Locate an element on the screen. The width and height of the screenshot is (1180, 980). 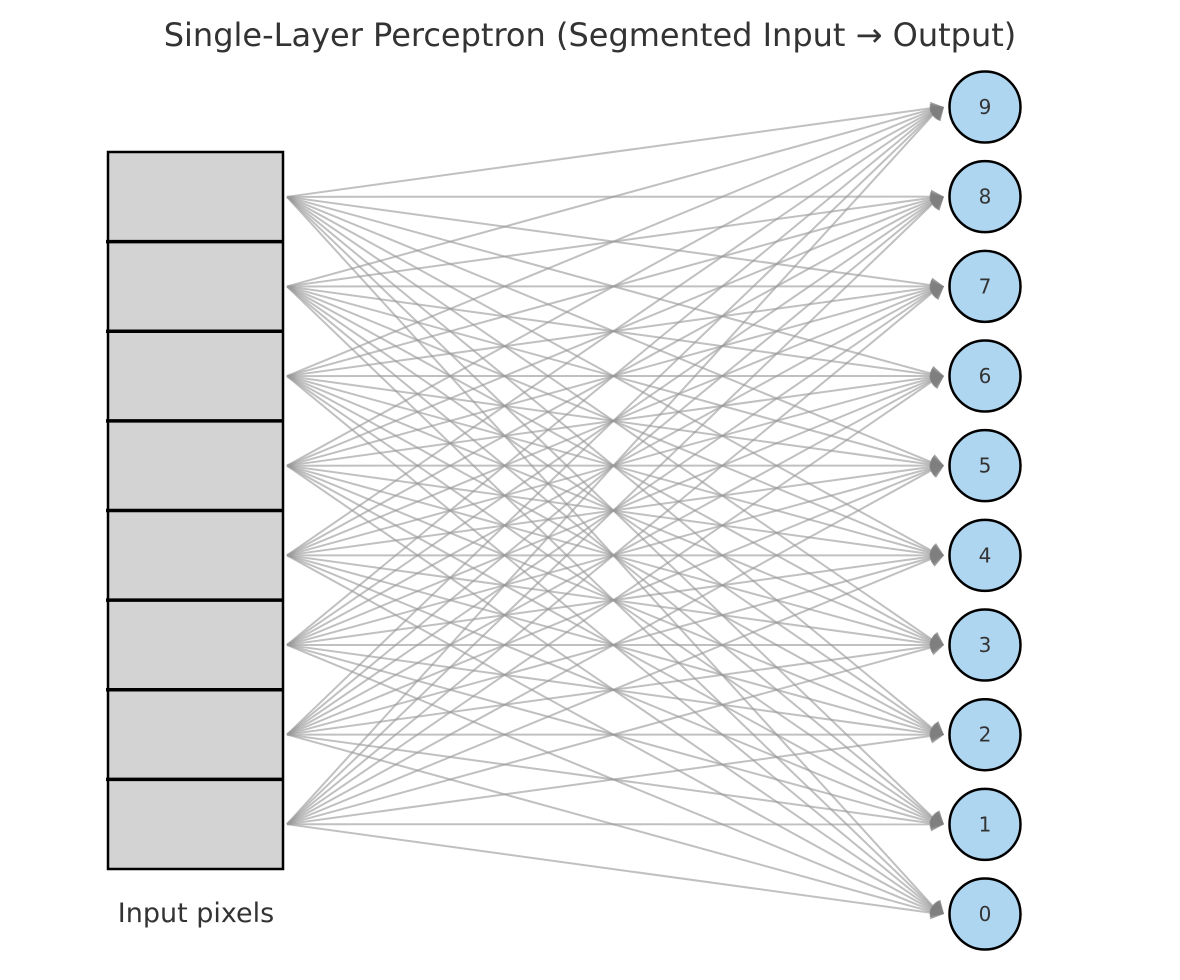
output-node-label: 9 is located at coordinates (985, 107).